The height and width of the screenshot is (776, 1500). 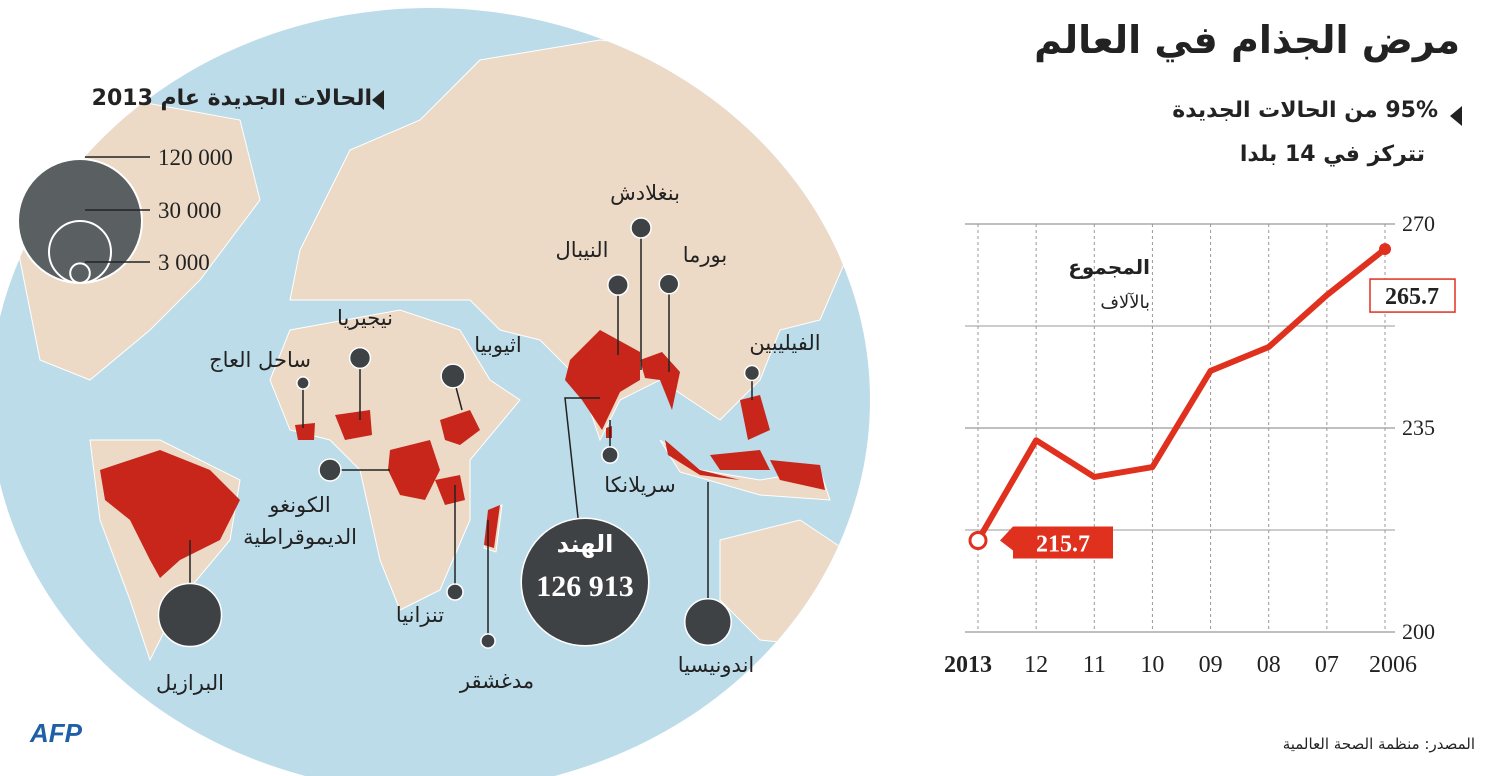 What do you see at coordinates (1181, 394) in the screenshot?
I see `line` at bounding box center [1181, 394].